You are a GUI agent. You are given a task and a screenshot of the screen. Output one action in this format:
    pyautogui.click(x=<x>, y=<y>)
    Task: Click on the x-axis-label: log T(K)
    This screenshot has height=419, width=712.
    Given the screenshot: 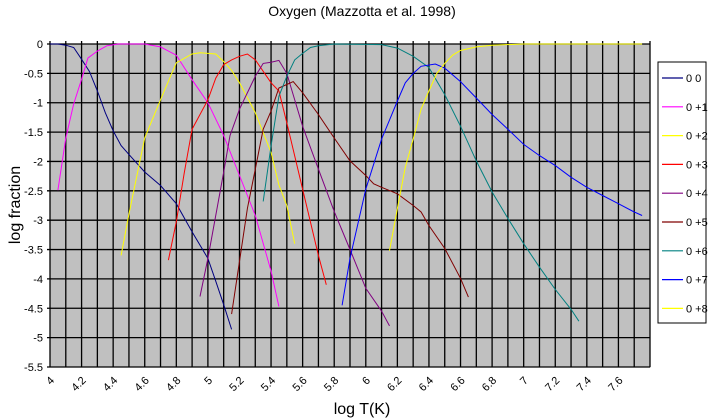 What is the action you would take?
    pyautogui.click(x=362, y=409)
    